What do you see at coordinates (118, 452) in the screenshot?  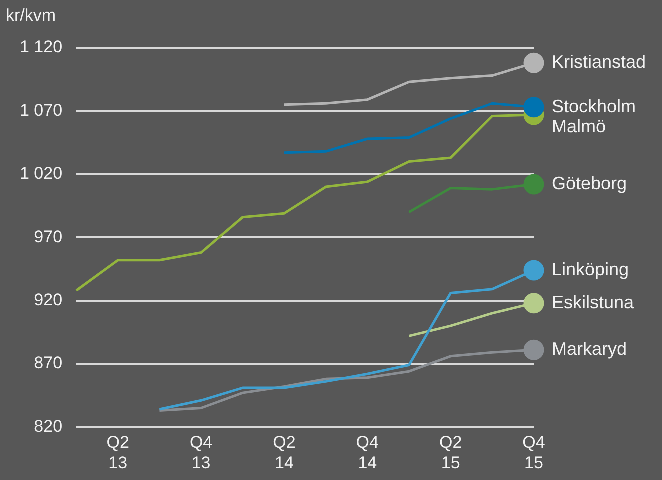 I see `x-tick-label: Q2 13` at bounding box center [118, 452].